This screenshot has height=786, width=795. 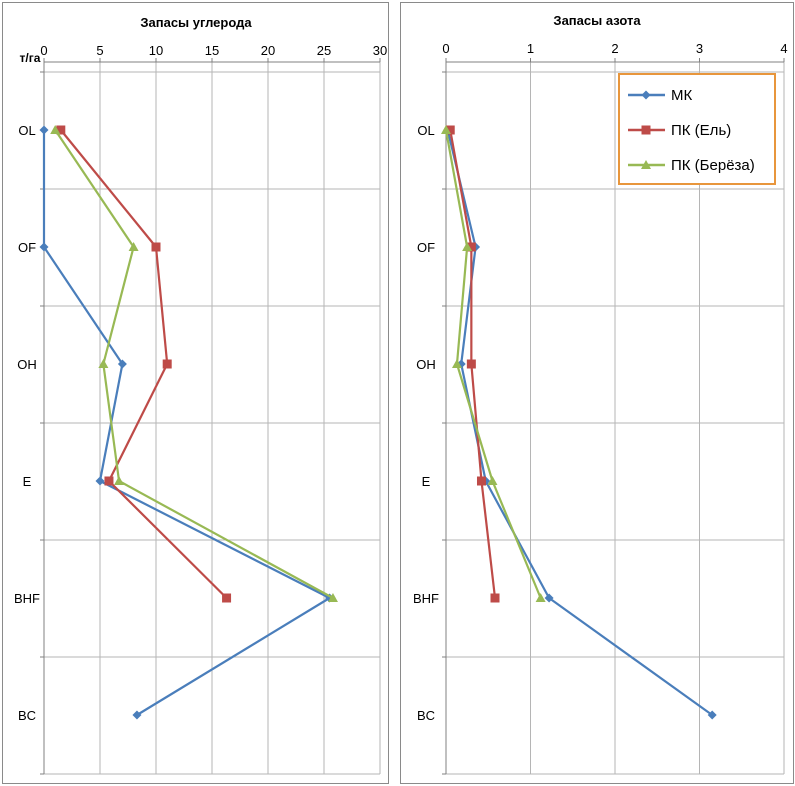 I want to click on legend-label: ПК (Ель), so click(x=701, y=130).